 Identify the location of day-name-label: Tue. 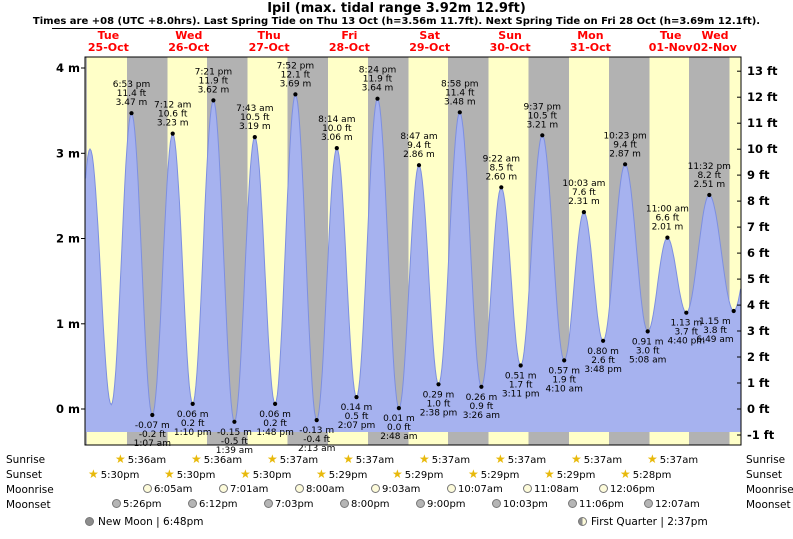
(671, 35).